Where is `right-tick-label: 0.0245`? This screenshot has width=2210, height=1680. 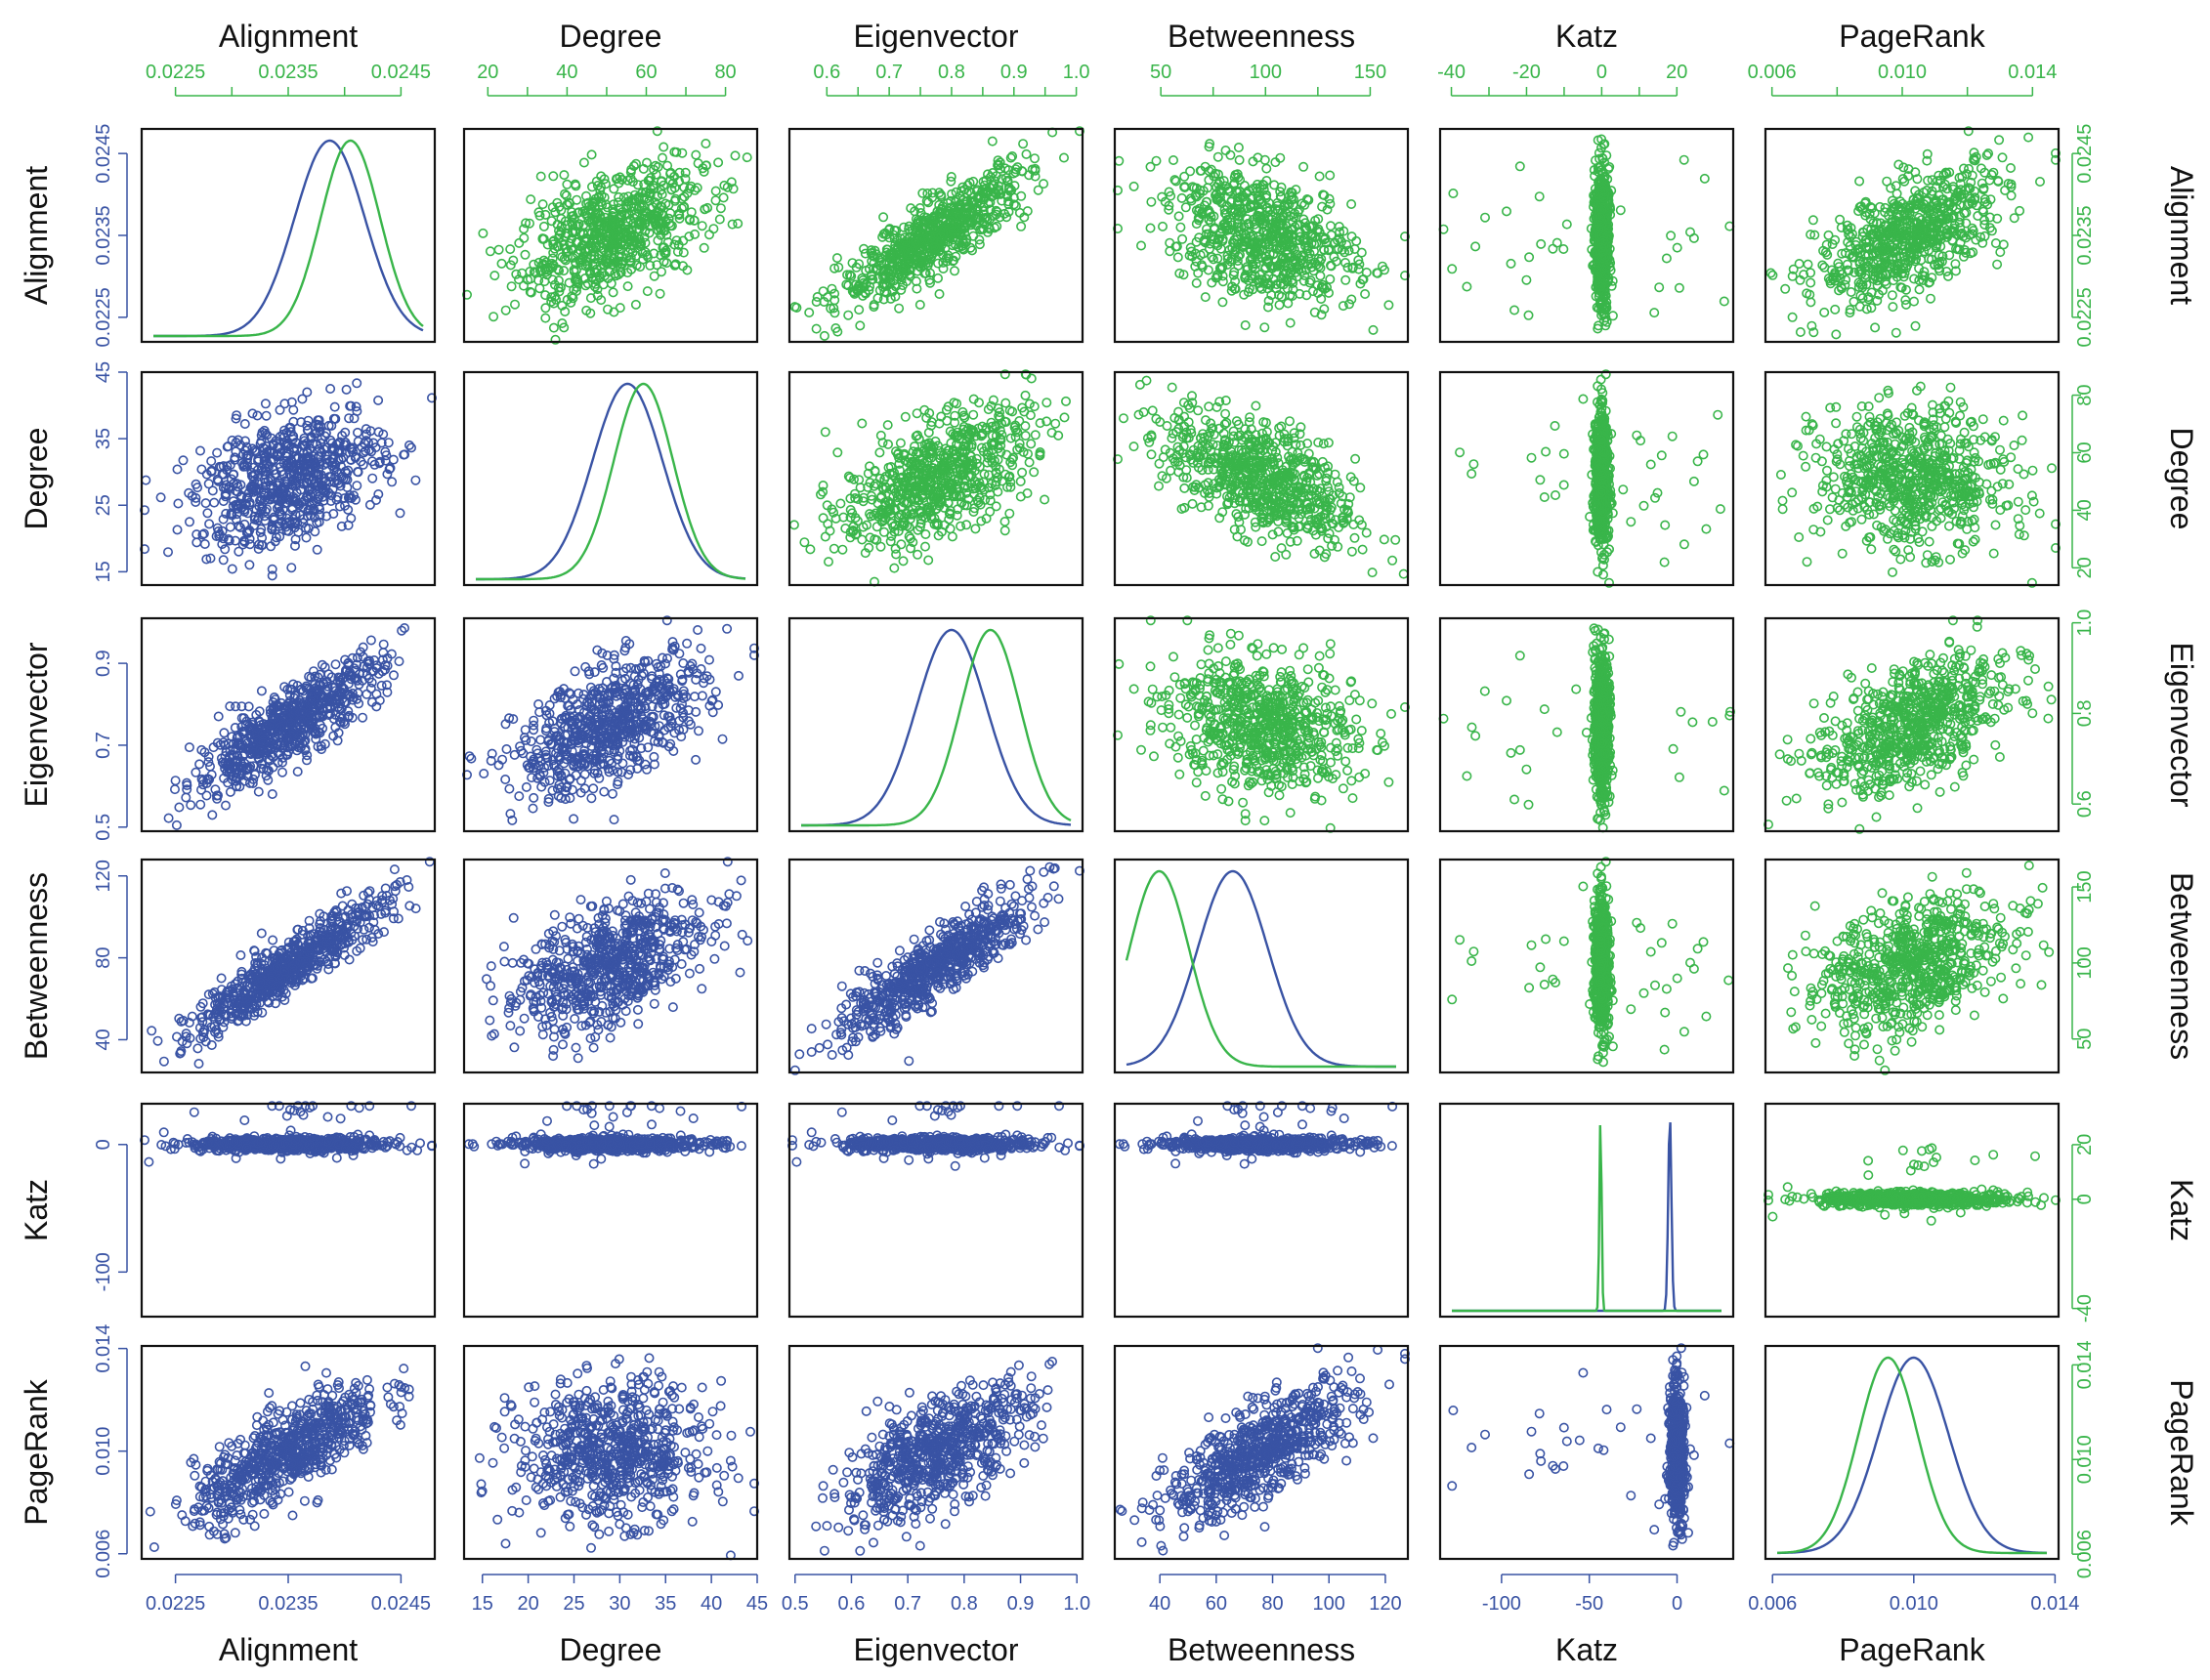 right-tick-label: 0.0245 is located at coordinates (2085, 154).